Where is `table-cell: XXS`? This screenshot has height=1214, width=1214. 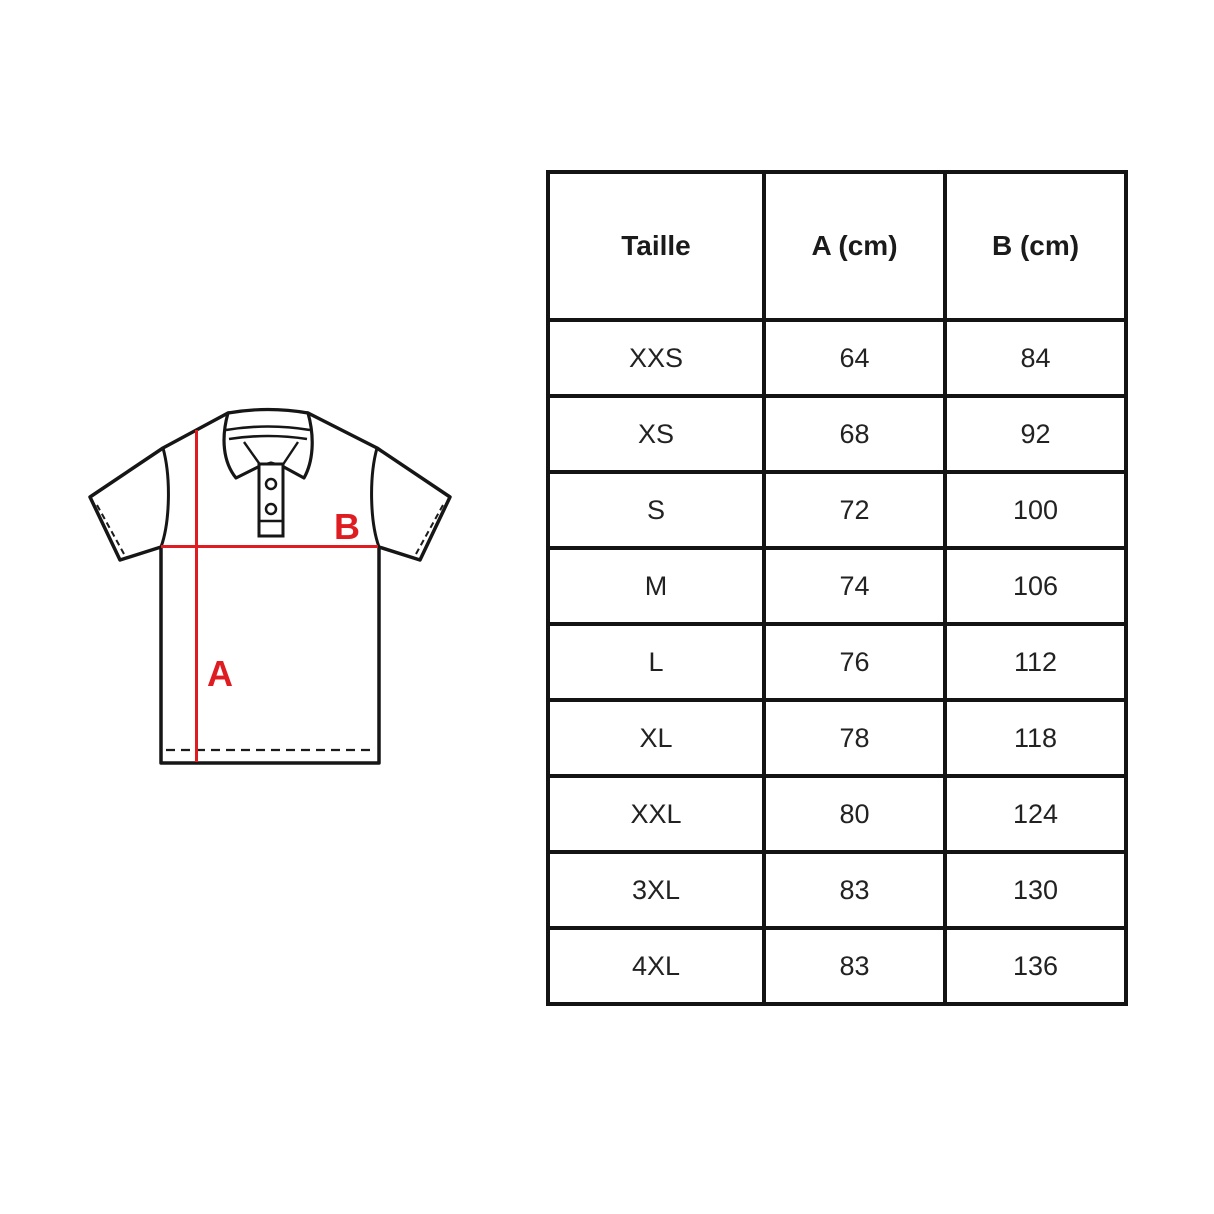
table-cell: XXS is located at coordinates (656, 358).